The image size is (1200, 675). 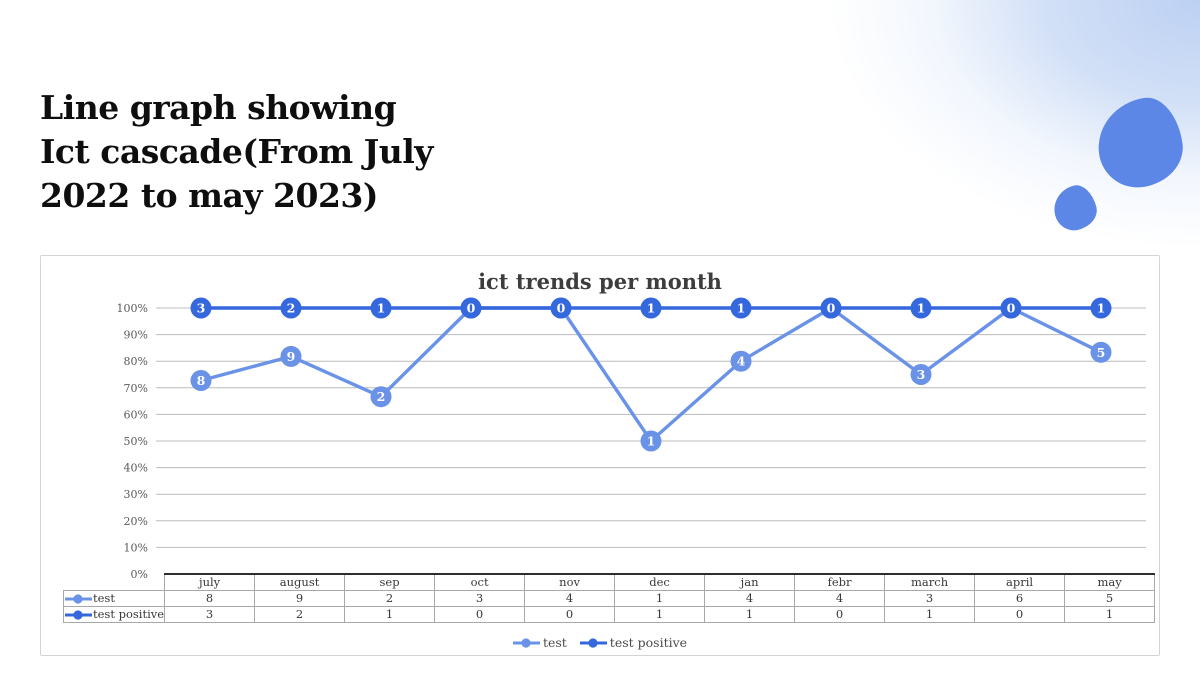 I want to click on table-value-cell: 9, so click(x=300, y=598).